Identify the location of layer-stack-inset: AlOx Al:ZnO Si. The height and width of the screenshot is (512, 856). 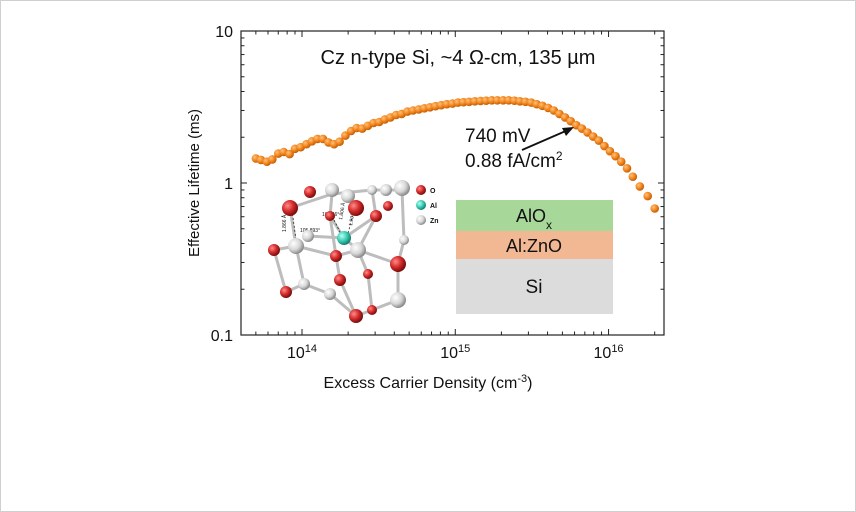
(534, 257).